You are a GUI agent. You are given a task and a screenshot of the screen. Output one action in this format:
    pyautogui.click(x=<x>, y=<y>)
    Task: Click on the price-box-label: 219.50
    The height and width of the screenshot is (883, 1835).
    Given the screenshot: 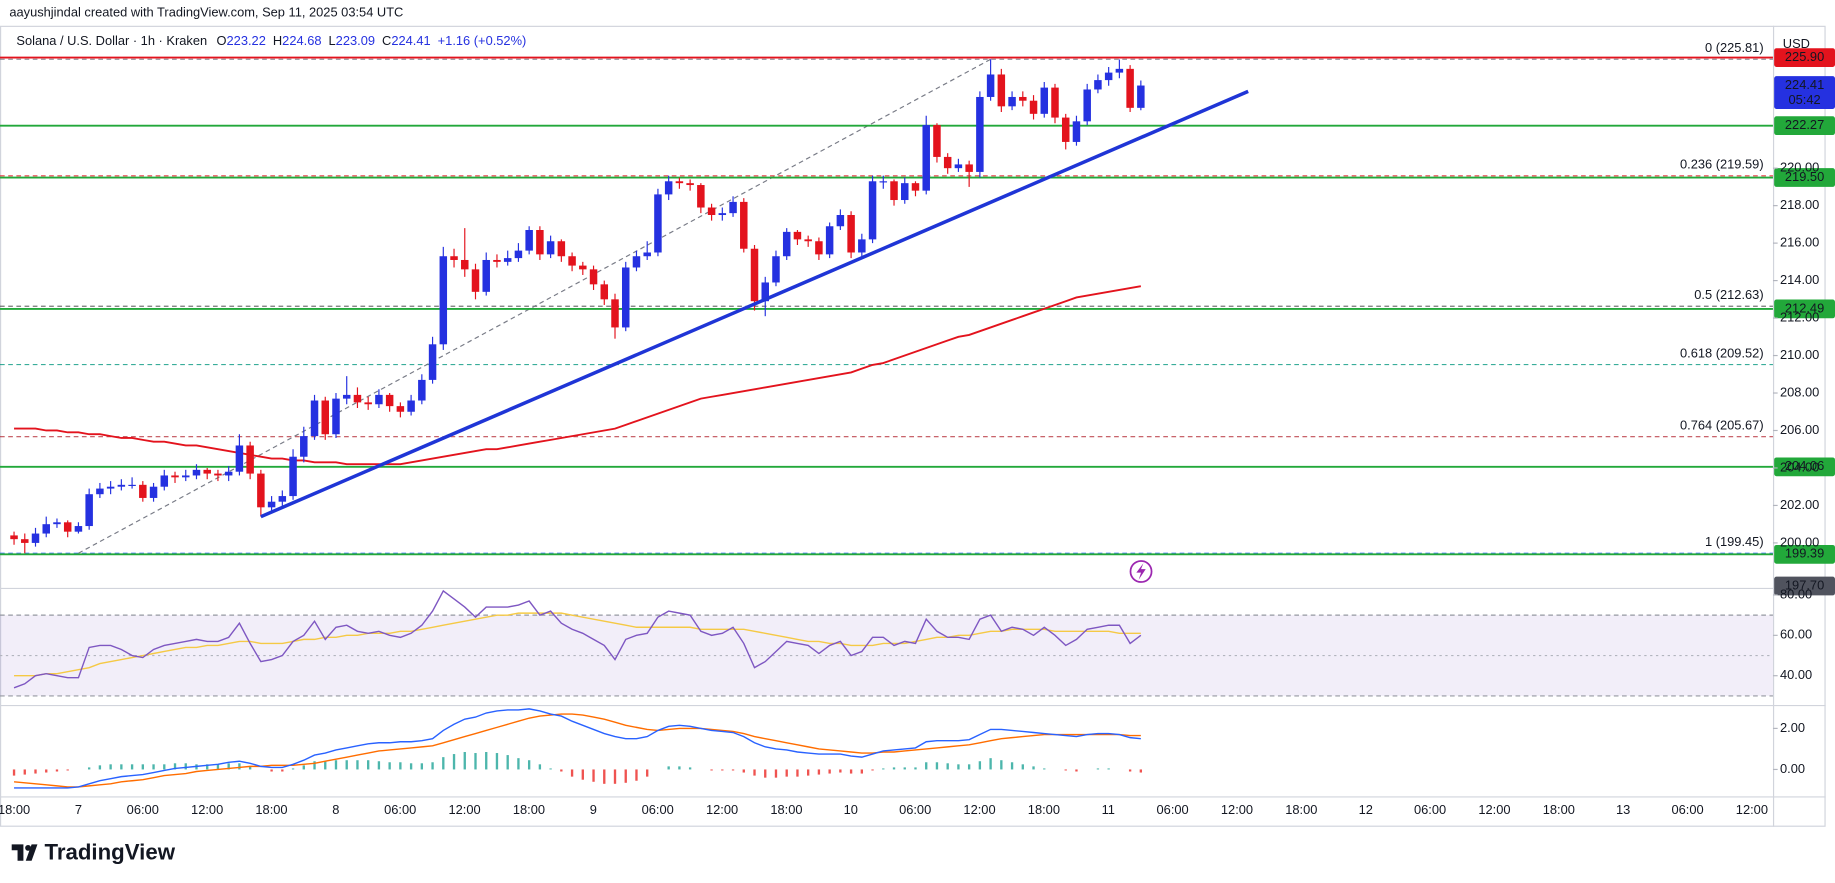 What is the action you would take?
    pyautogui.click(x=1804, y=176)
    